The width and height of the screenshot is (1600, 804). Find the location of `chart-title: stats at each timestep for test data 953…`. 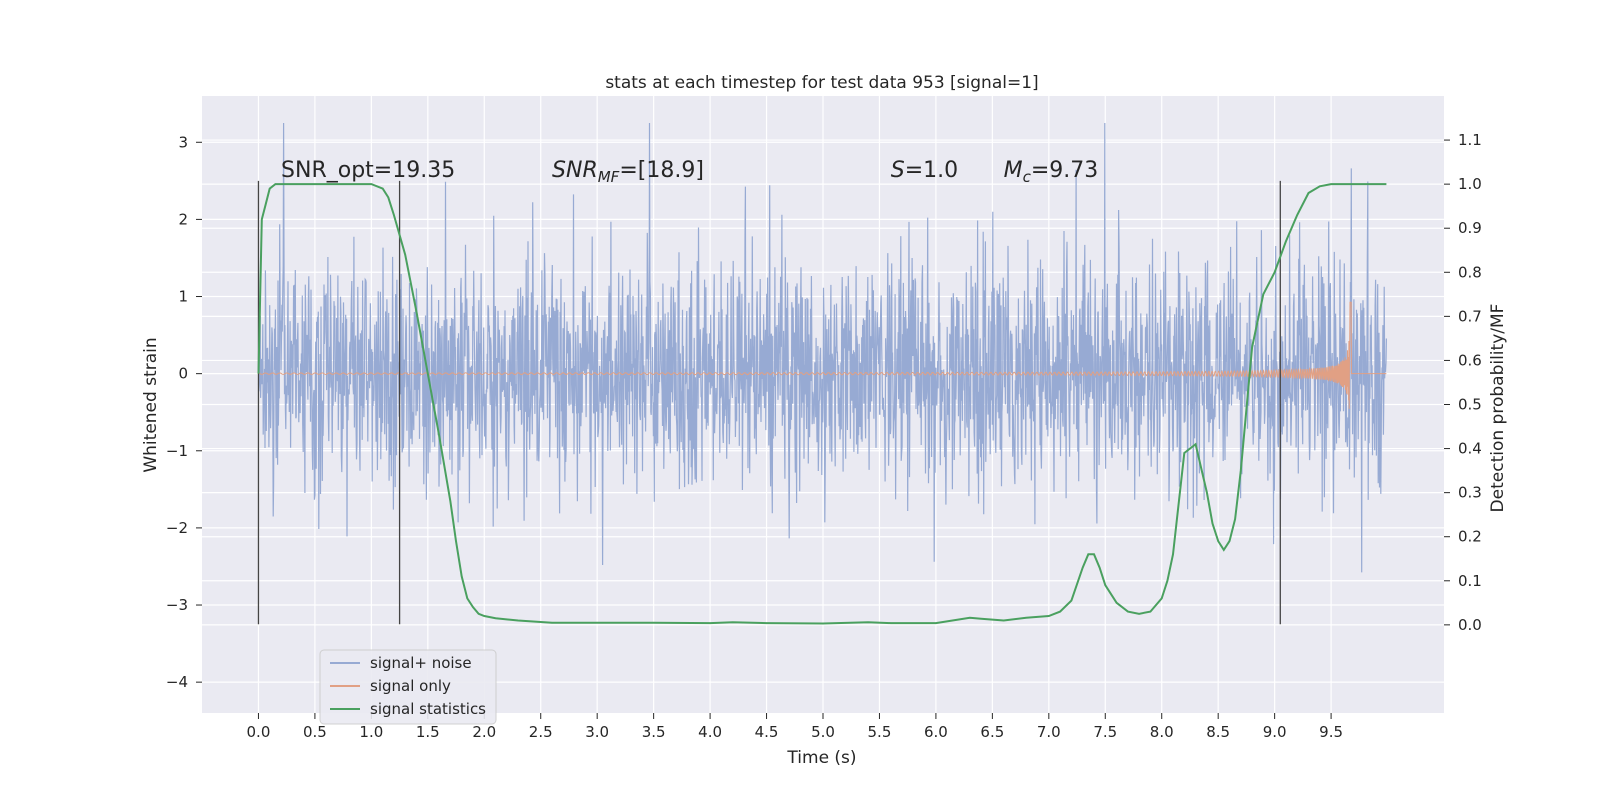

chart-title: stats at each timestep for test data 953… is located at coordinates (821, 83).